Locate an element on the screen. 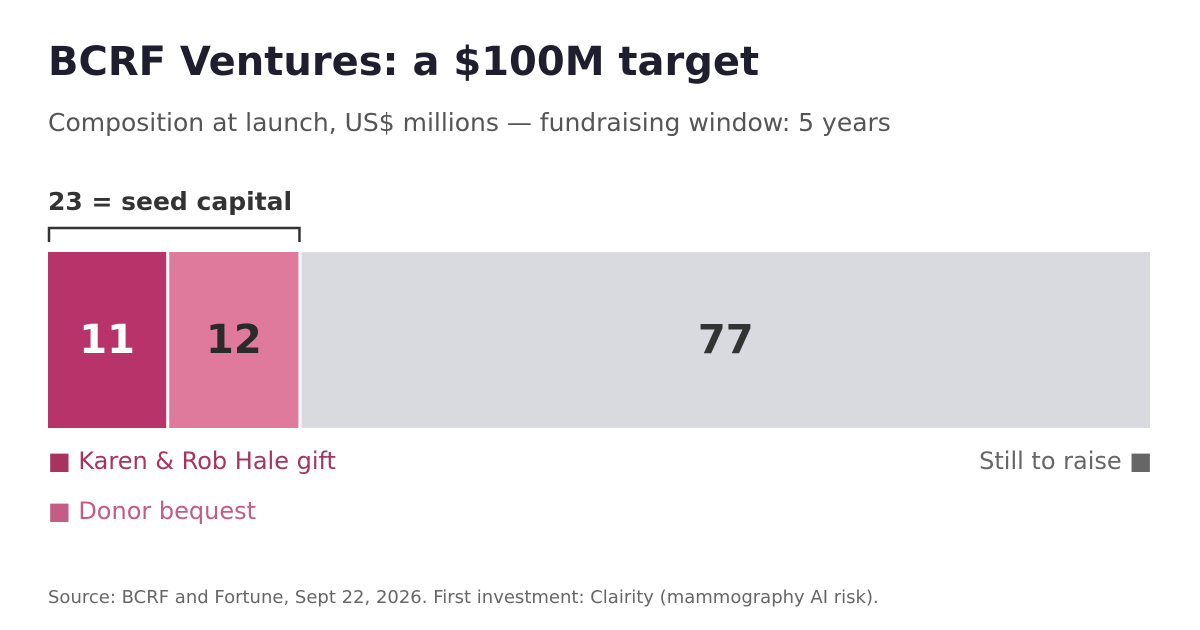 The image size is (1200, 630). bar-segment-label-1: 11 is located at coordinates (107, 340).